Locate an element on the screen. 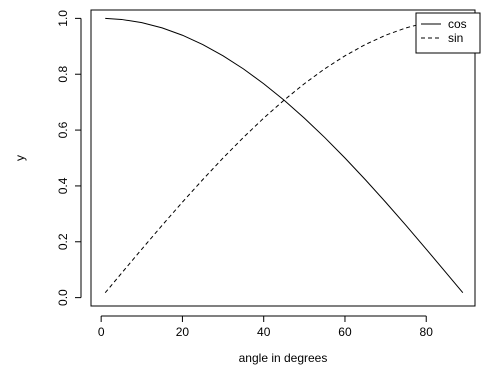  x-tick-label: 60 is located at coordinates (345, 332).